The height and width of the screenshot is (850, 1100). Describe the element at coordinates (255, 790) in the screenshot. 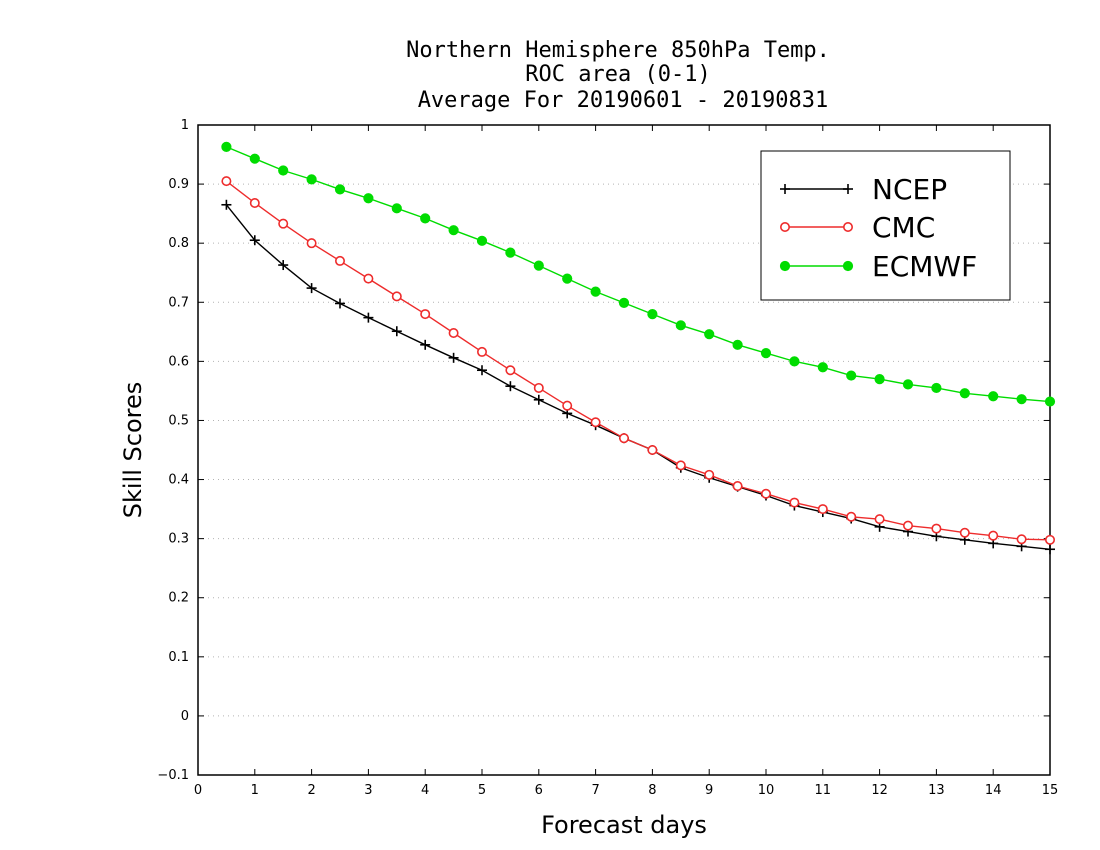

I see `x-tick-label: 1` at that location.